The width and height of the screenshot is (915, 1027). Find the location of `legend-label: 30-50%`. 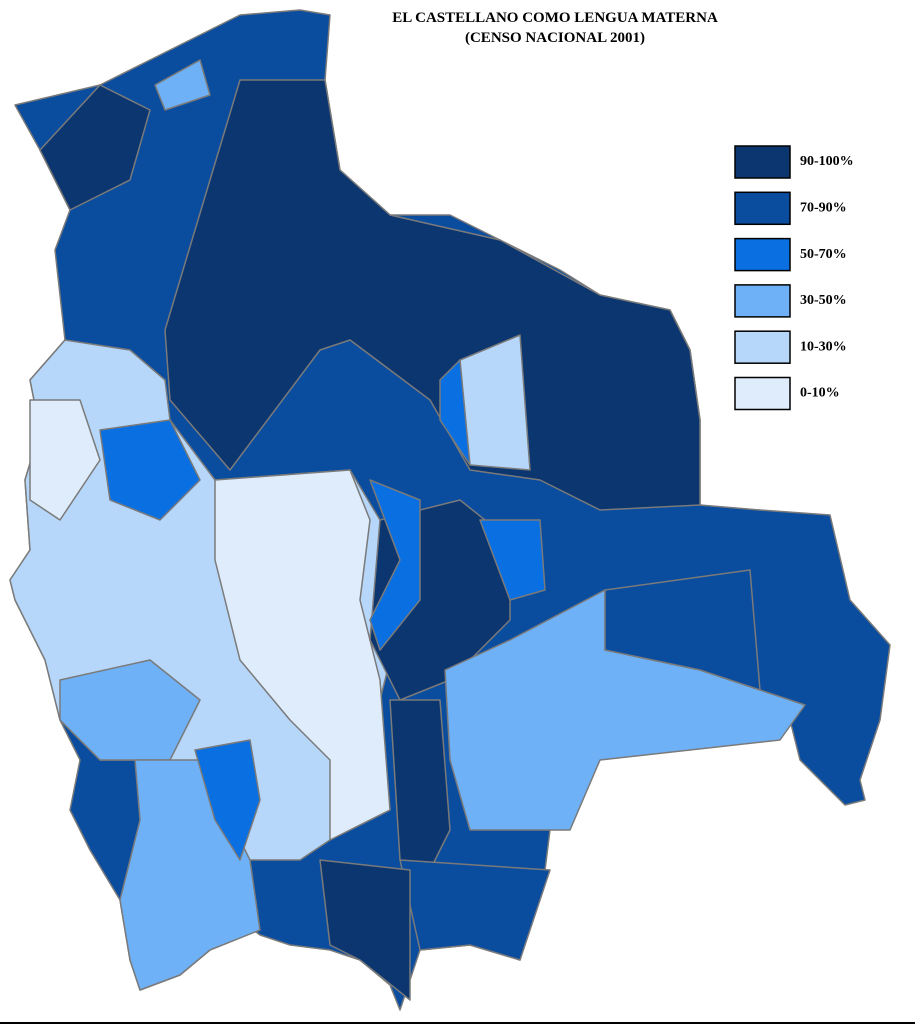

legend-label: 30-50% is located at coordinates (823, 300).